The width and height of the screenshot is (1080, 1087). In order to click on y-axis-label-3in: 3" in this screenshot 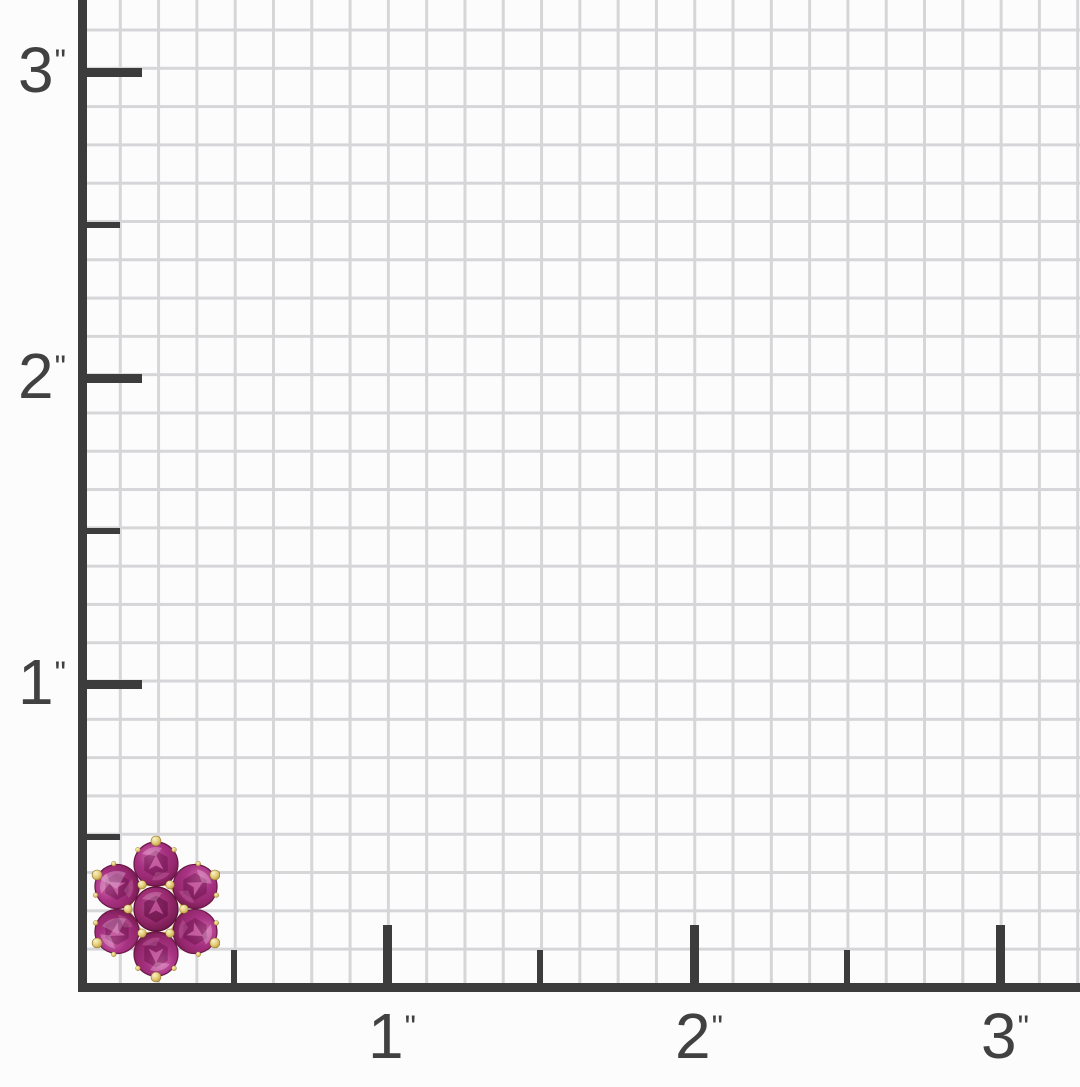, I will do `click(33, 70)`.